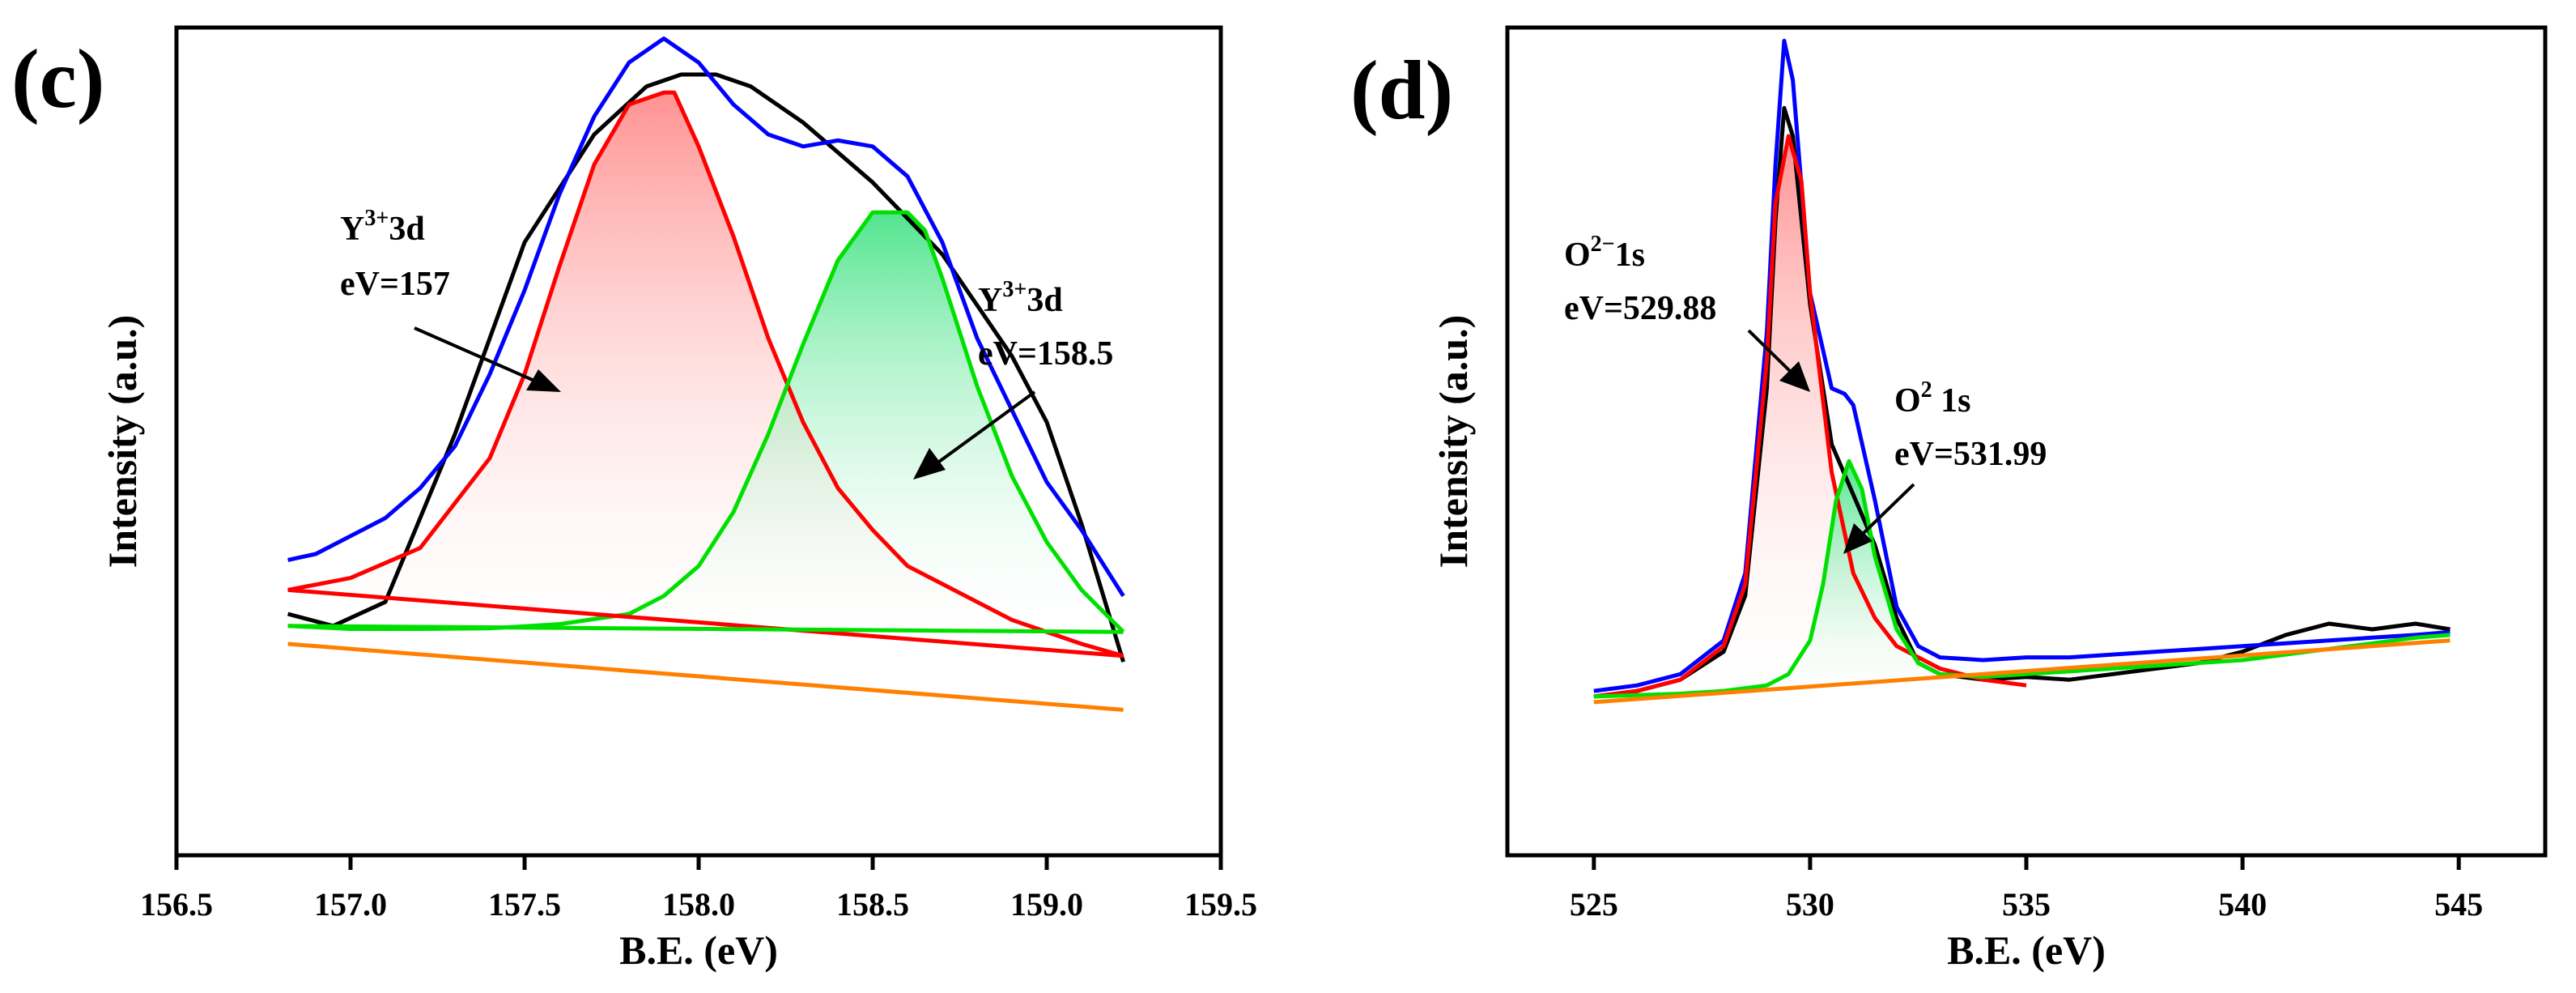 The height and width of the screenshot is (993, 2576). I want to click on panel-c-x-axis-title: B.E. (eV), so click(699, 950).